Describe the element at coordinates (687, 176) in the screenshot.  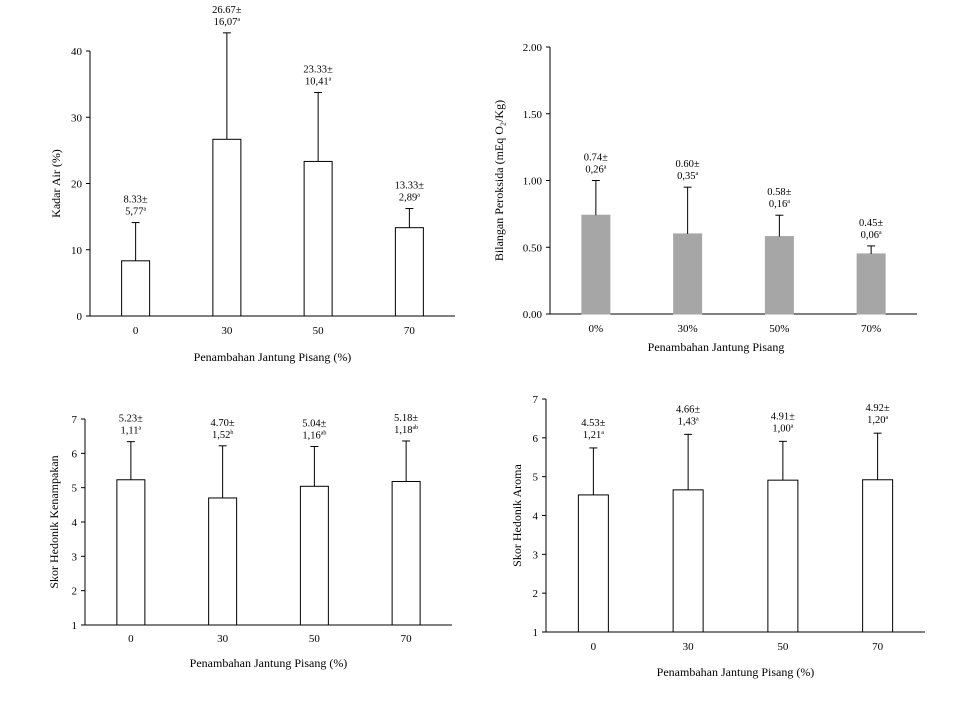
I see `data-label-sd: 0,35a` at that location.